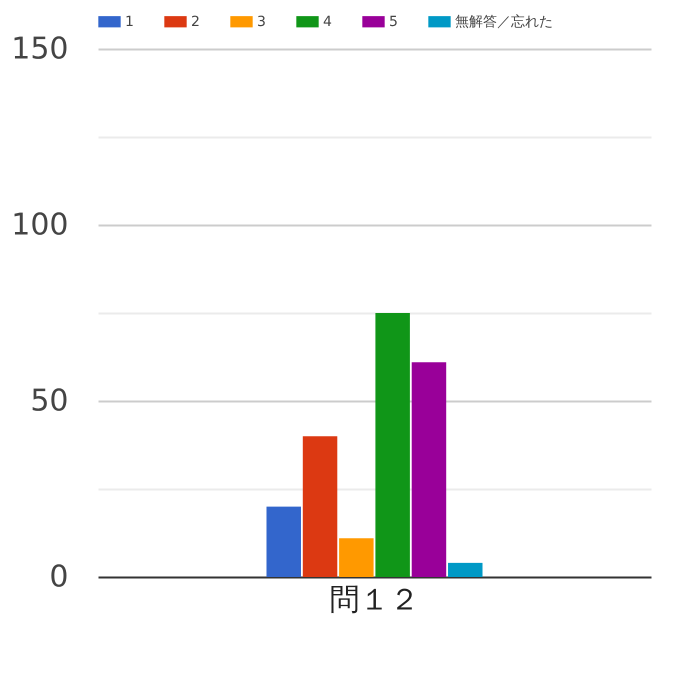 The image size is (700, 700). Describe the element at coordinates (39, 225) in the screenshot. I see `y-tick-label: 100` at that location.